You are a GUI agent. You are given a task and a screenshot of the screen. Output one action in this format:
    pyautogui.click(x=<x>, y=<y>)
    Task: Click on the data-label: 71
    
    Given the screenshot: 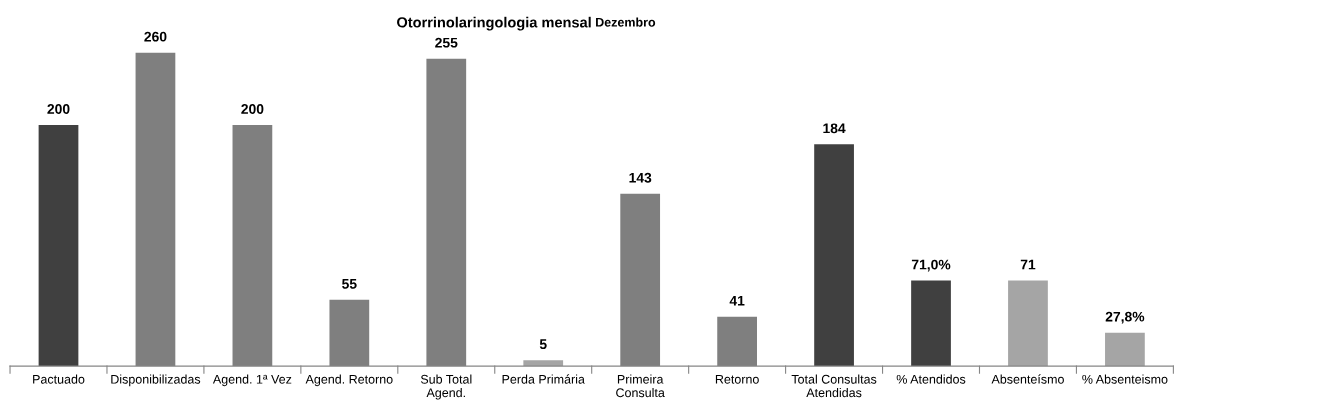 What is the action you would take?
    pyautogui.click(x=1028, y=264)
    